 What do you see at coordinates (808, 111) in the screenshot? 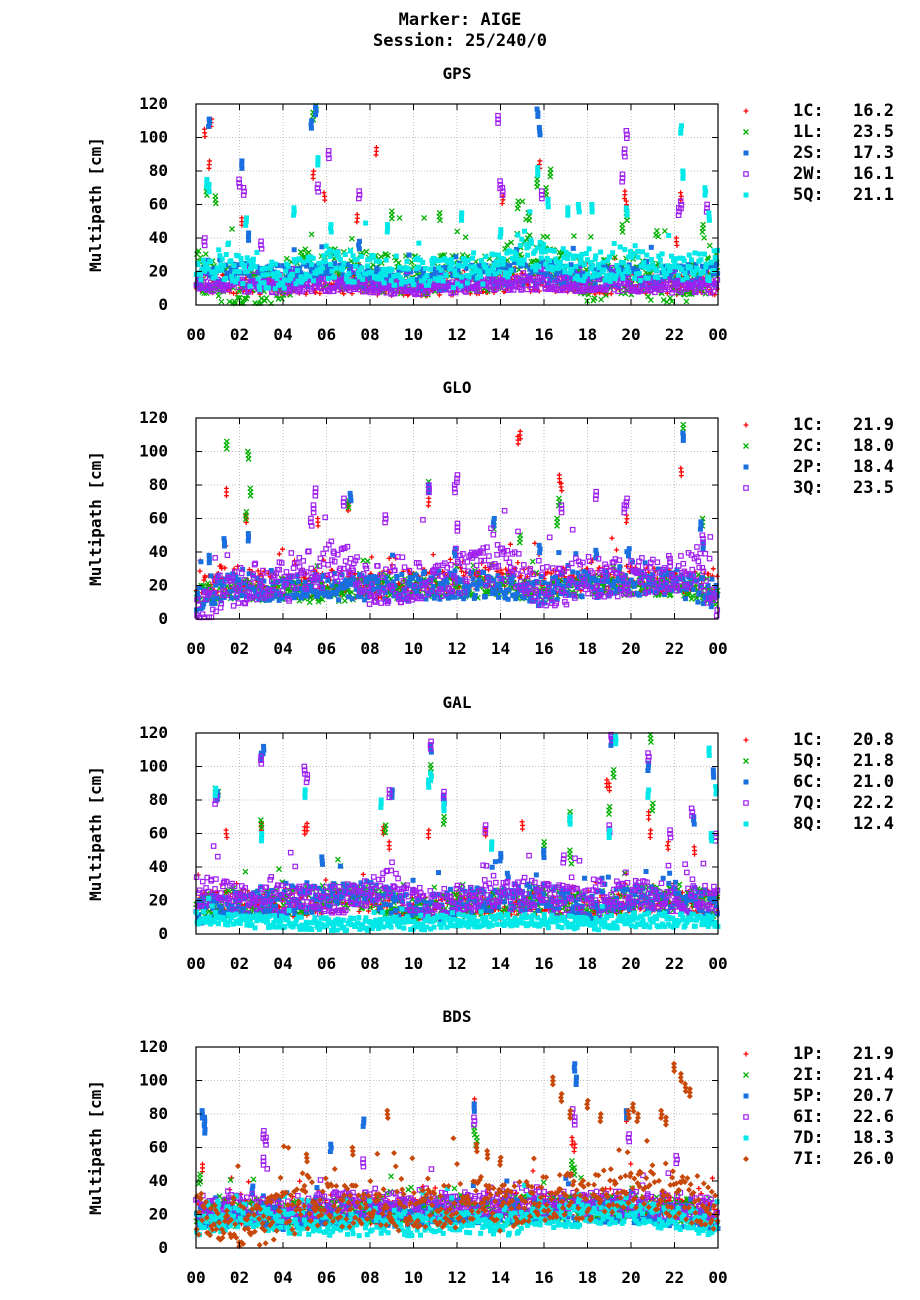
I see `legend-label: 1C:` at bounding box center [808, 111].